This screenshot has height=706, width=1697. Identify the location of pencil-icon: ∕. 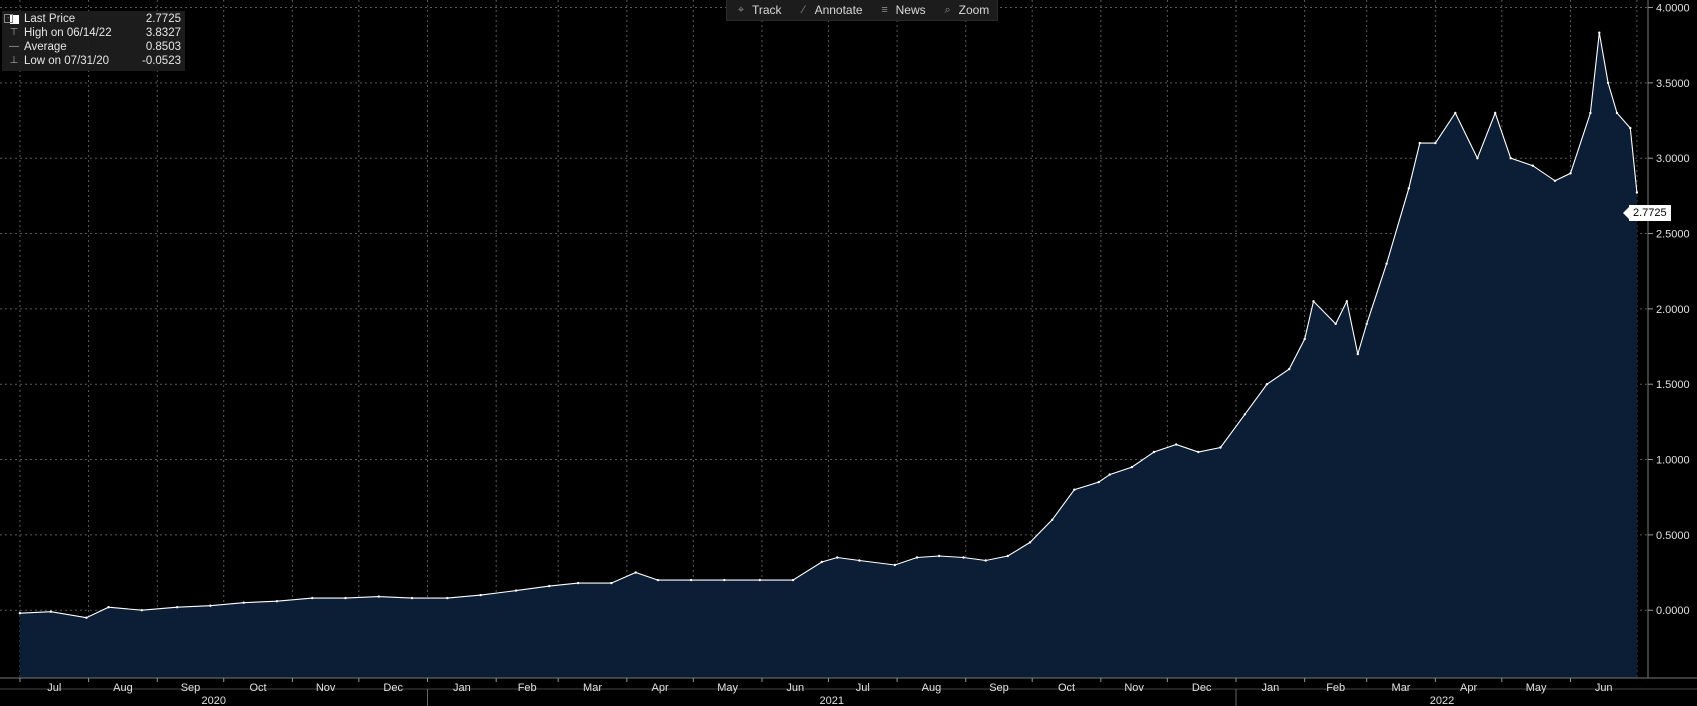
(803, 10).